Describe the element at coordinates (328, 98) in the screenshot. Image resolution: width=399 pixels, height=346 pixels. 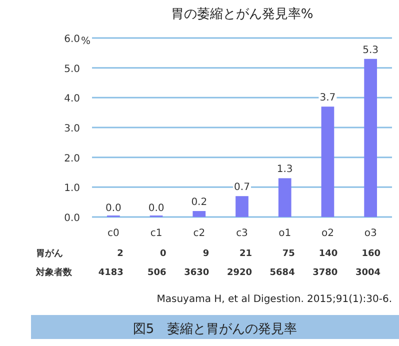
I see `data-label: 3.7` at that location.